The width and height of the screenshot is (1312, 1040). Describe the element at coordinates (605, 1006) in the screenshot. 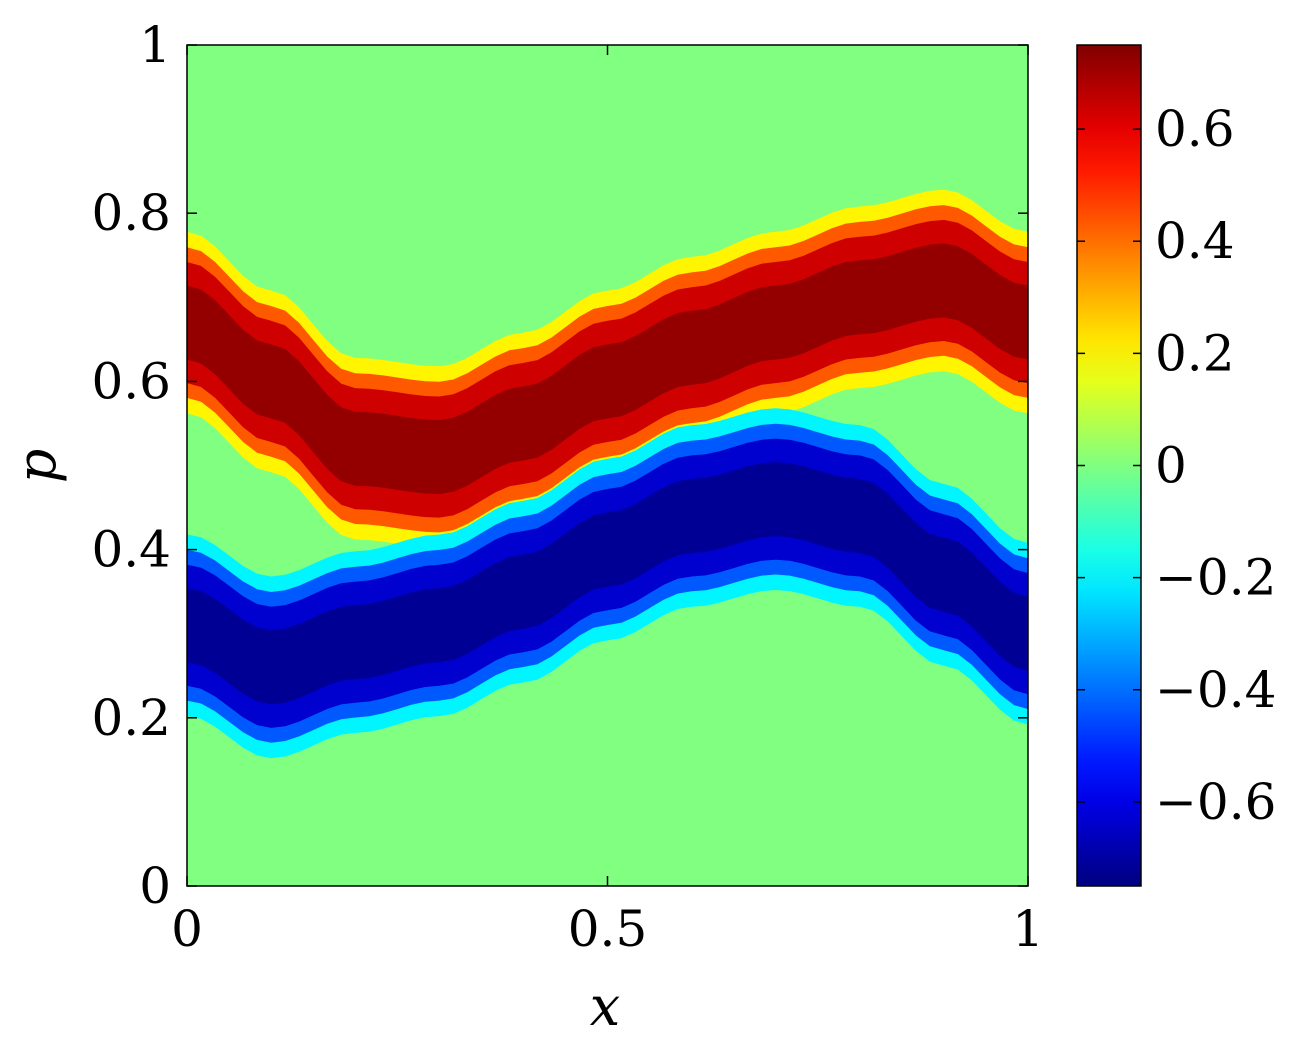

I see `x-axis-label: x` at that location.